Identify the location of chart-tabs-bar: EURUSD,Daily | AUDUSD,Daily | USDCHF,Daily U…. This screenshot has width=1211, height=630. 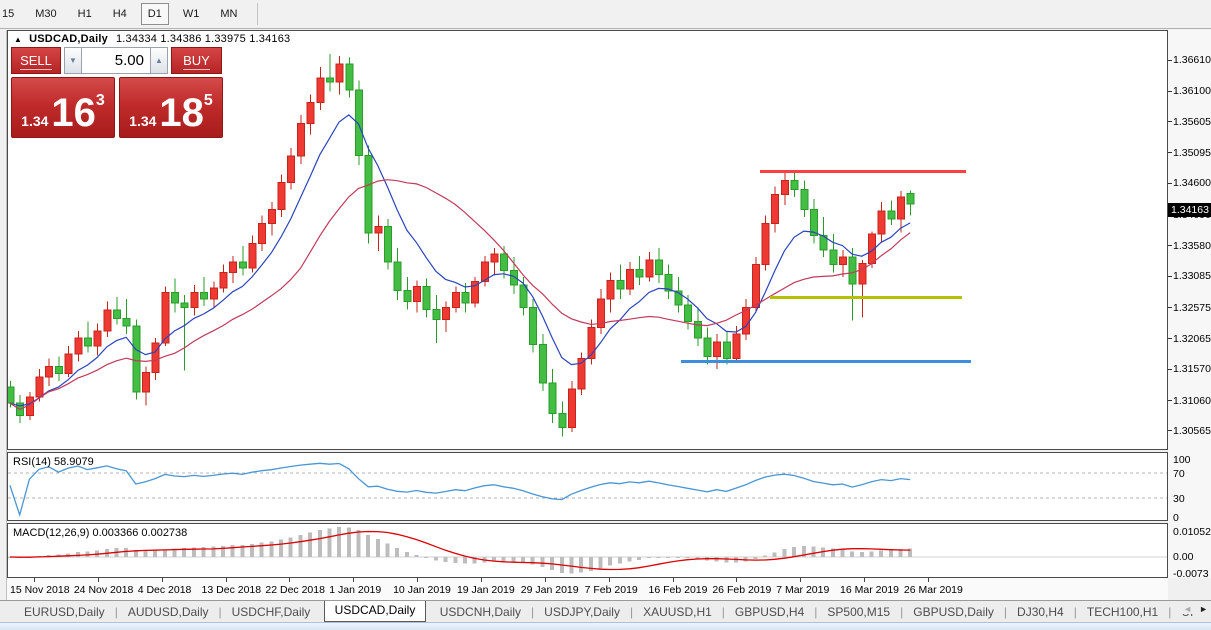
(605, 611).